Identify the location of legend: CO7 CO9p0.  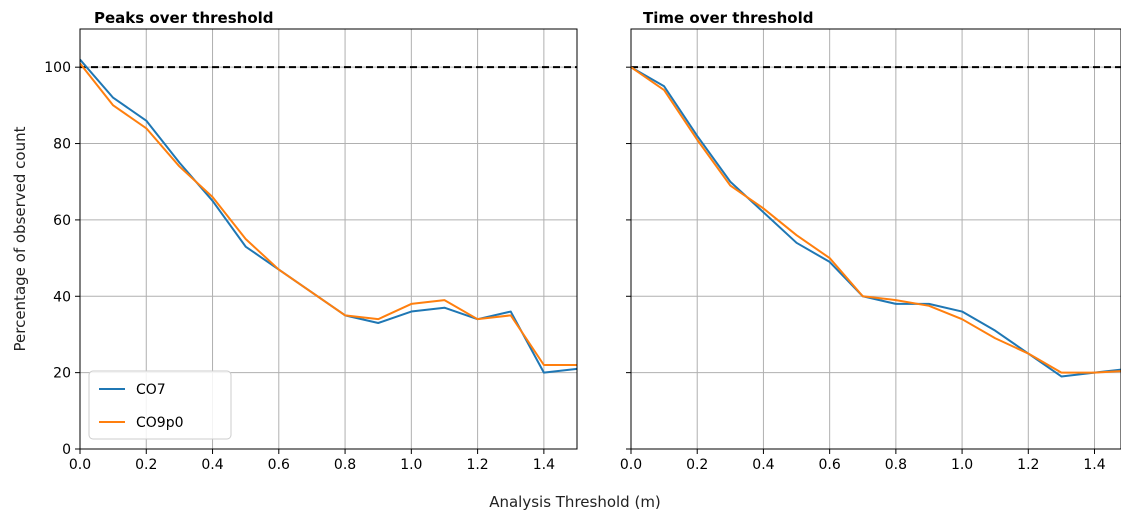
(160, 405).